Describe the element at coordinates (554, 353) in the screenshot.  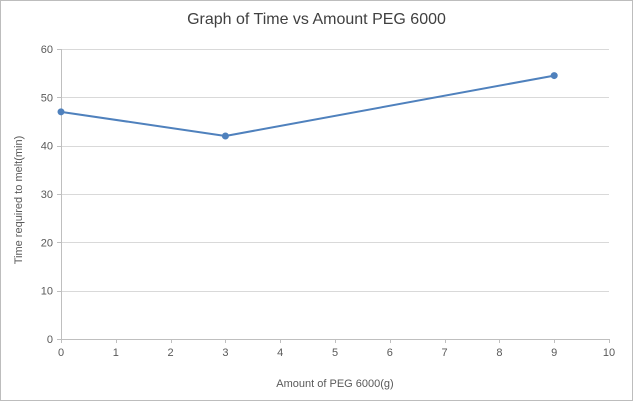
I see `svg-text: 9` at that location.